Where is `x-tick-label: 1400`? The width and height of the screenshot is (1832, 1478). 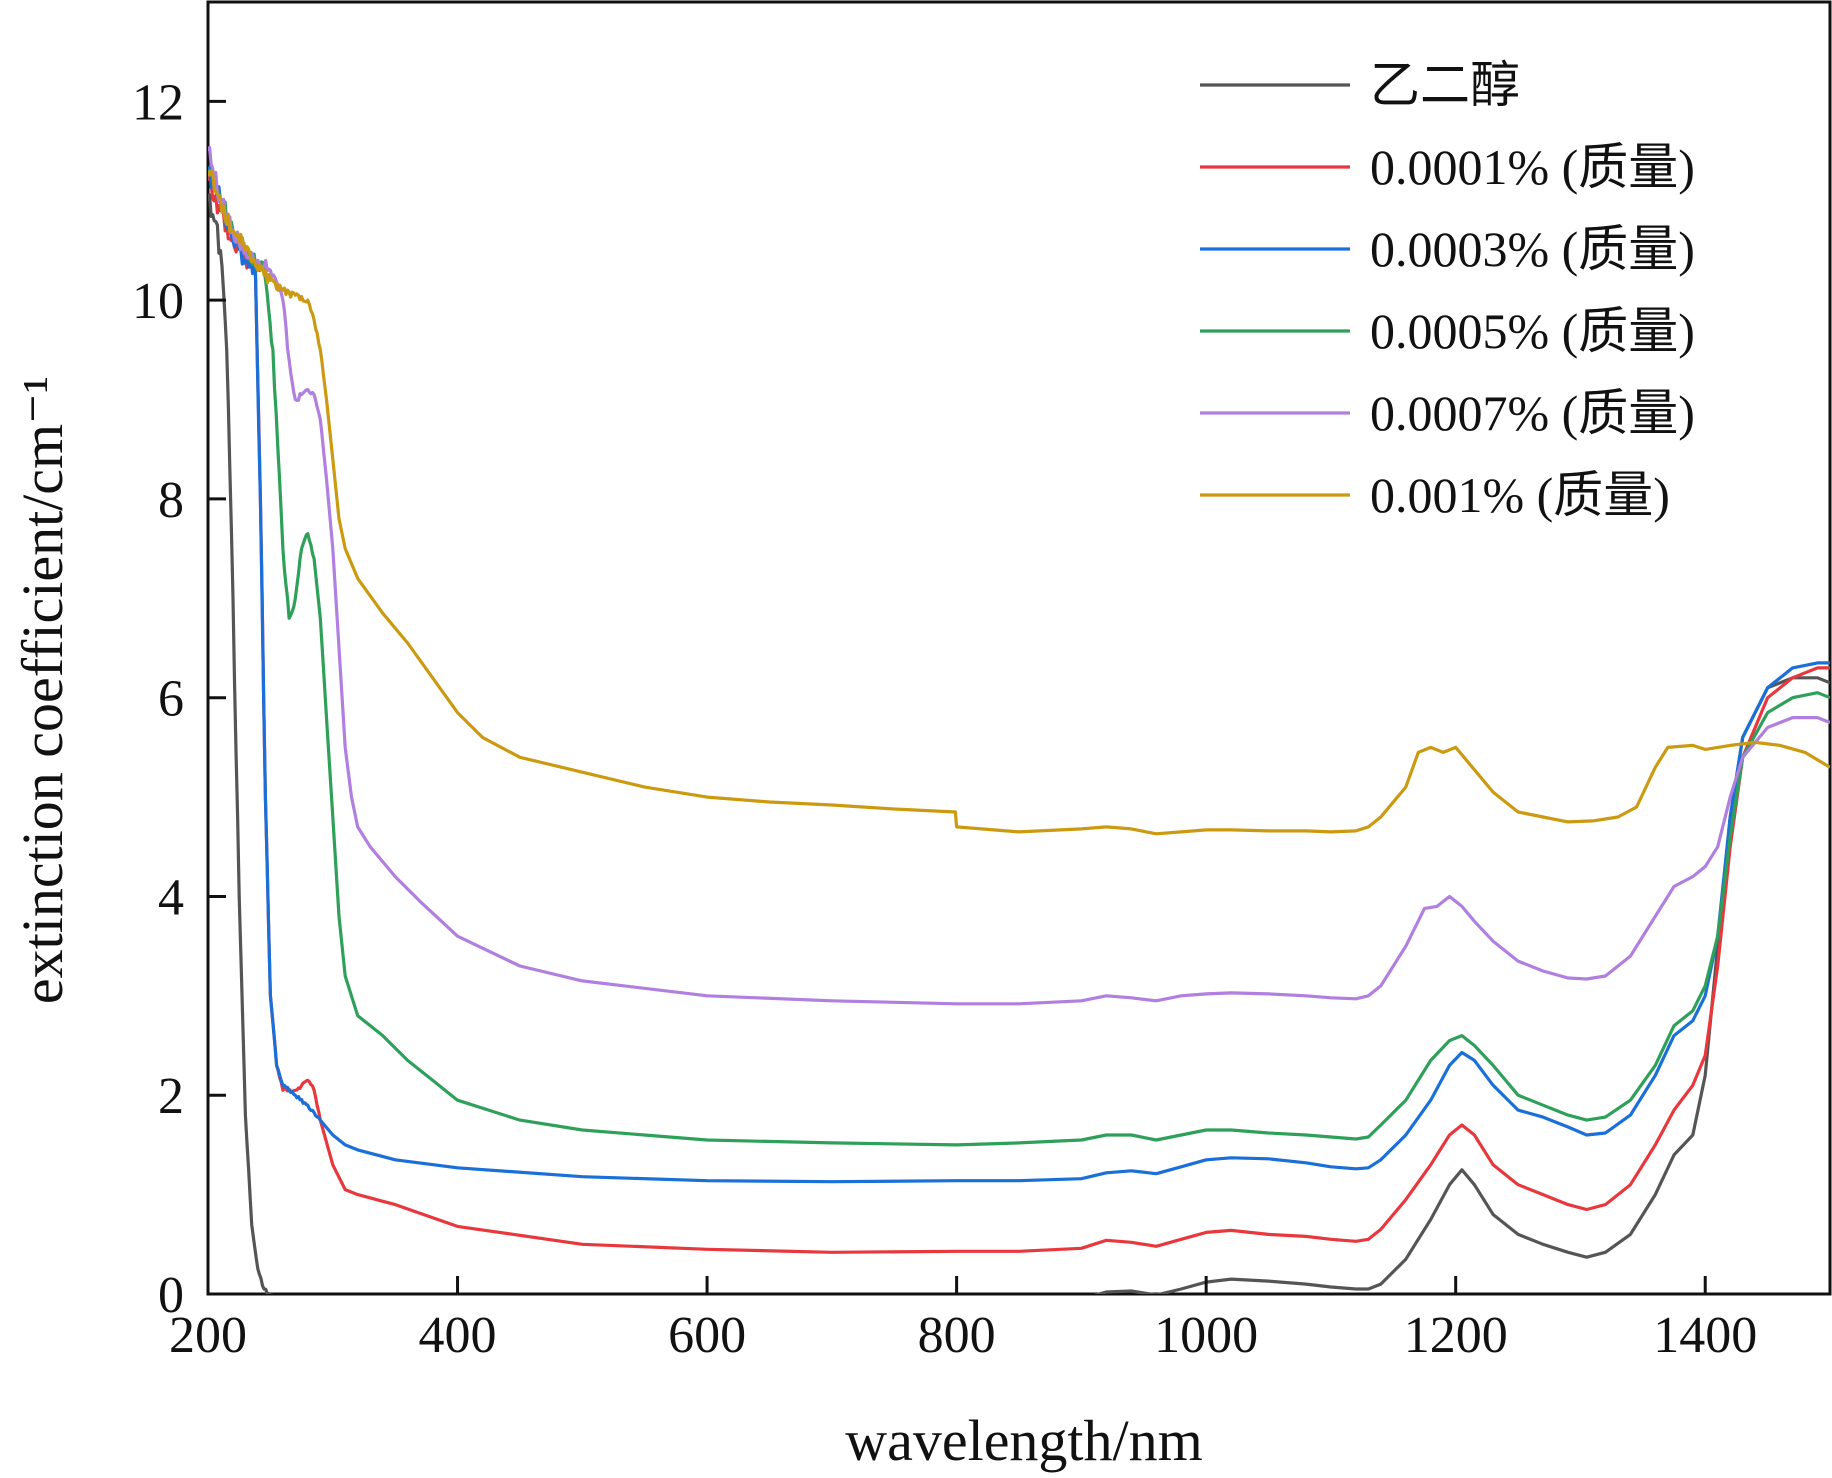
x-tick-label: 1400 is located at coordinates (1705, 1335).